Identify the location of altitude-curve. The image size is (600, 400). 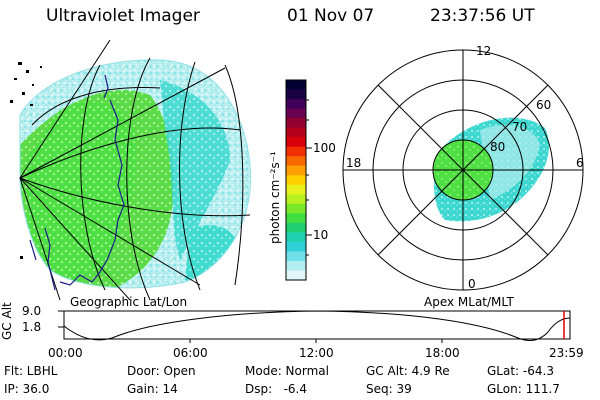
(317, 325).